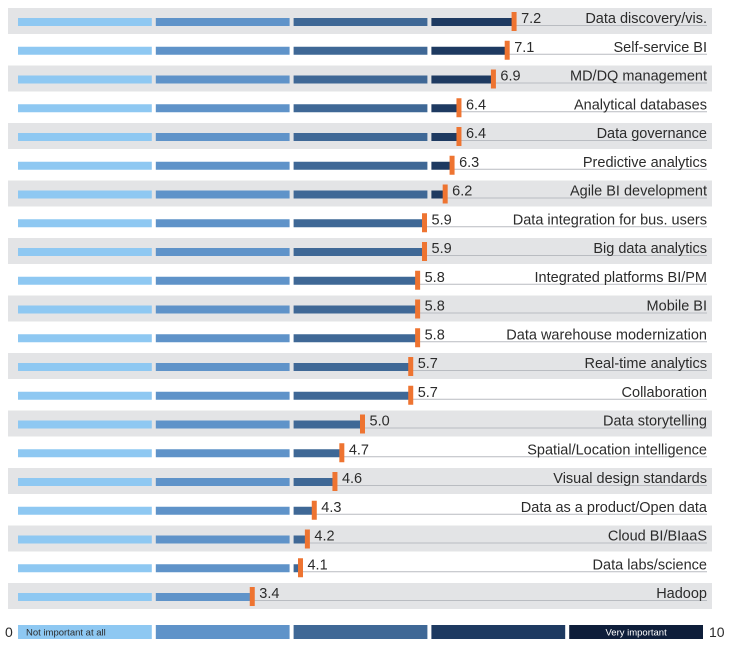 This screenshot has width=735, height=647. Describe the element at coordinates (469, 163) in the screenshot. I see `value-label: 6.3` at that location.